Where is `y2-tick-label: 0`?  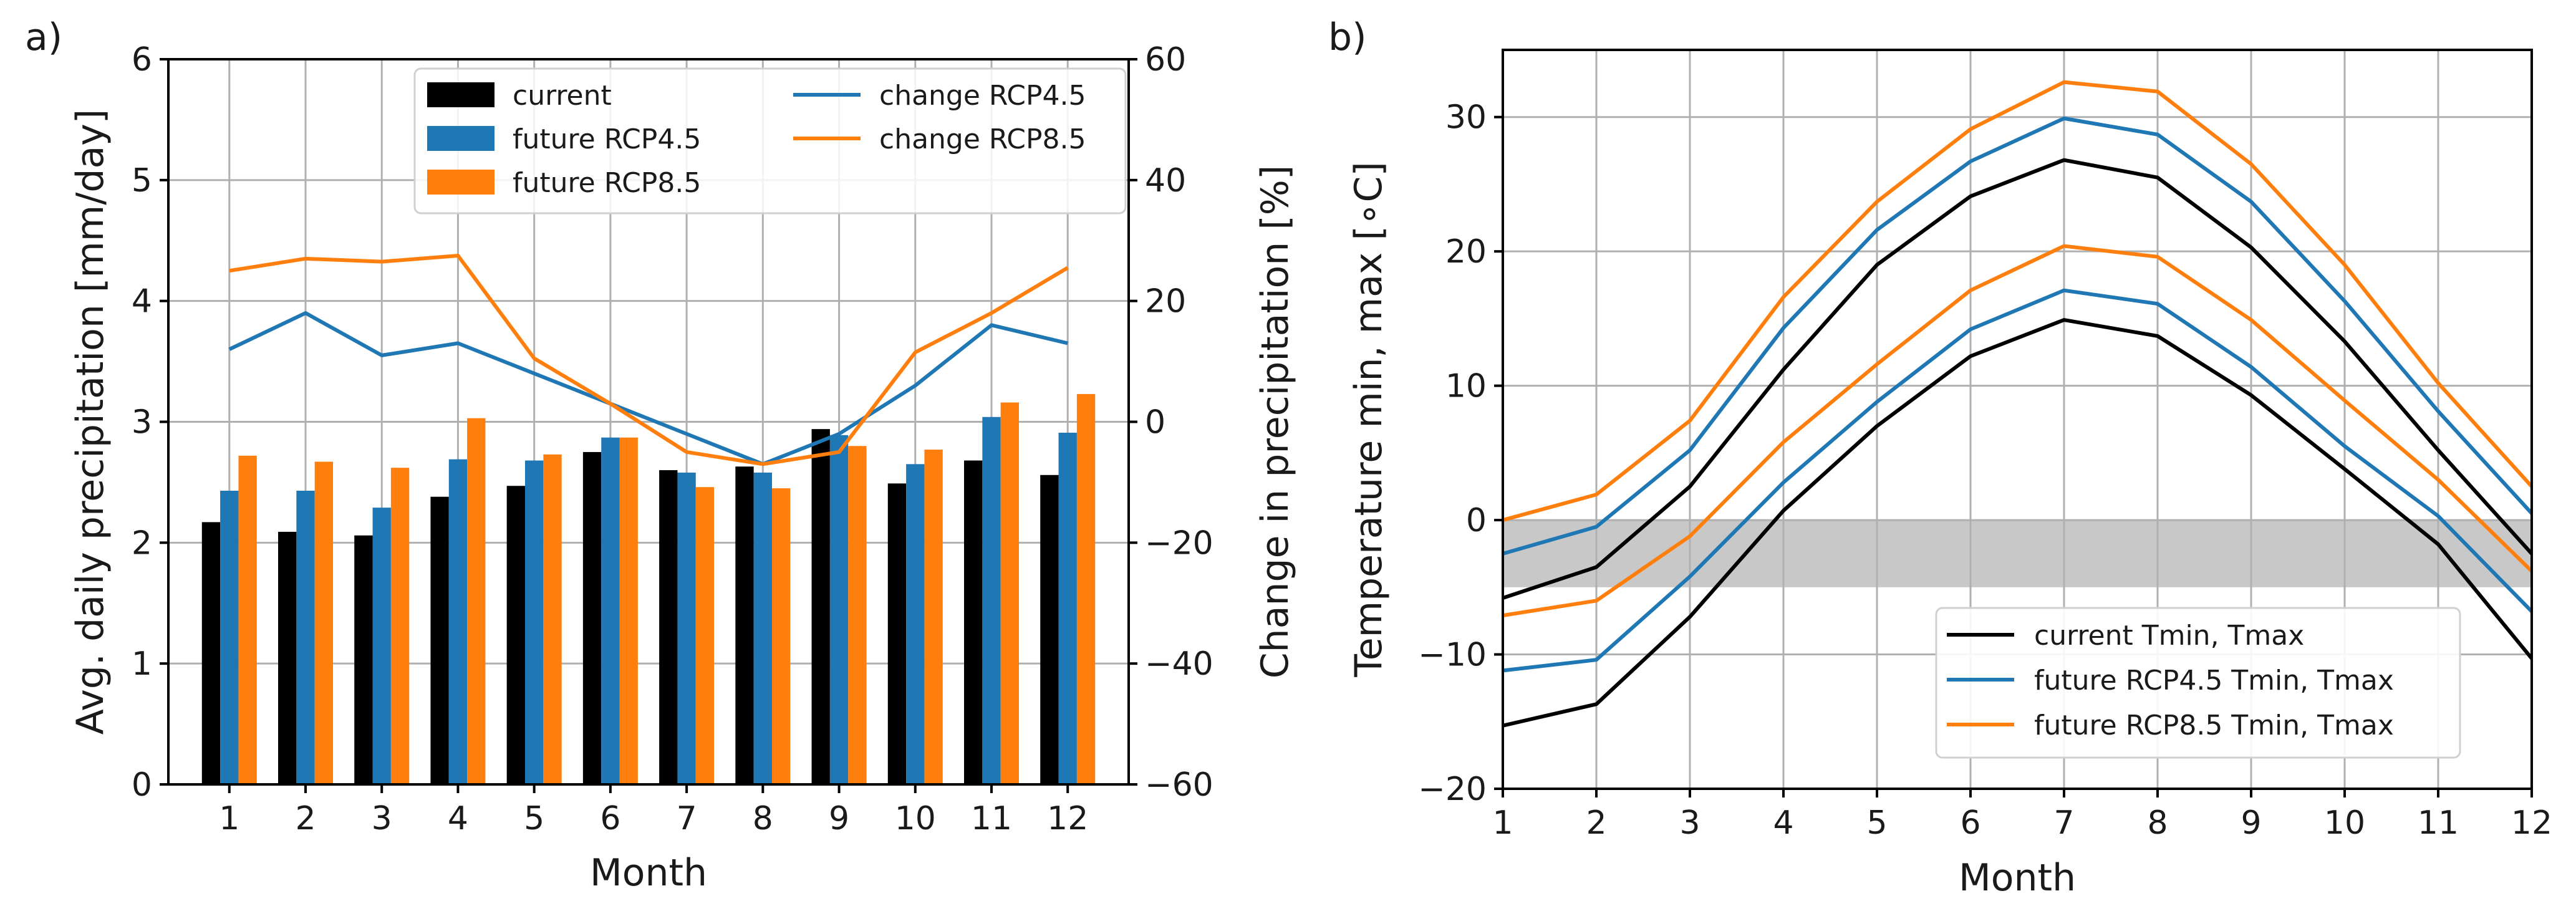
y2-tick-label: 0 is located at coordinates (1155, 423).